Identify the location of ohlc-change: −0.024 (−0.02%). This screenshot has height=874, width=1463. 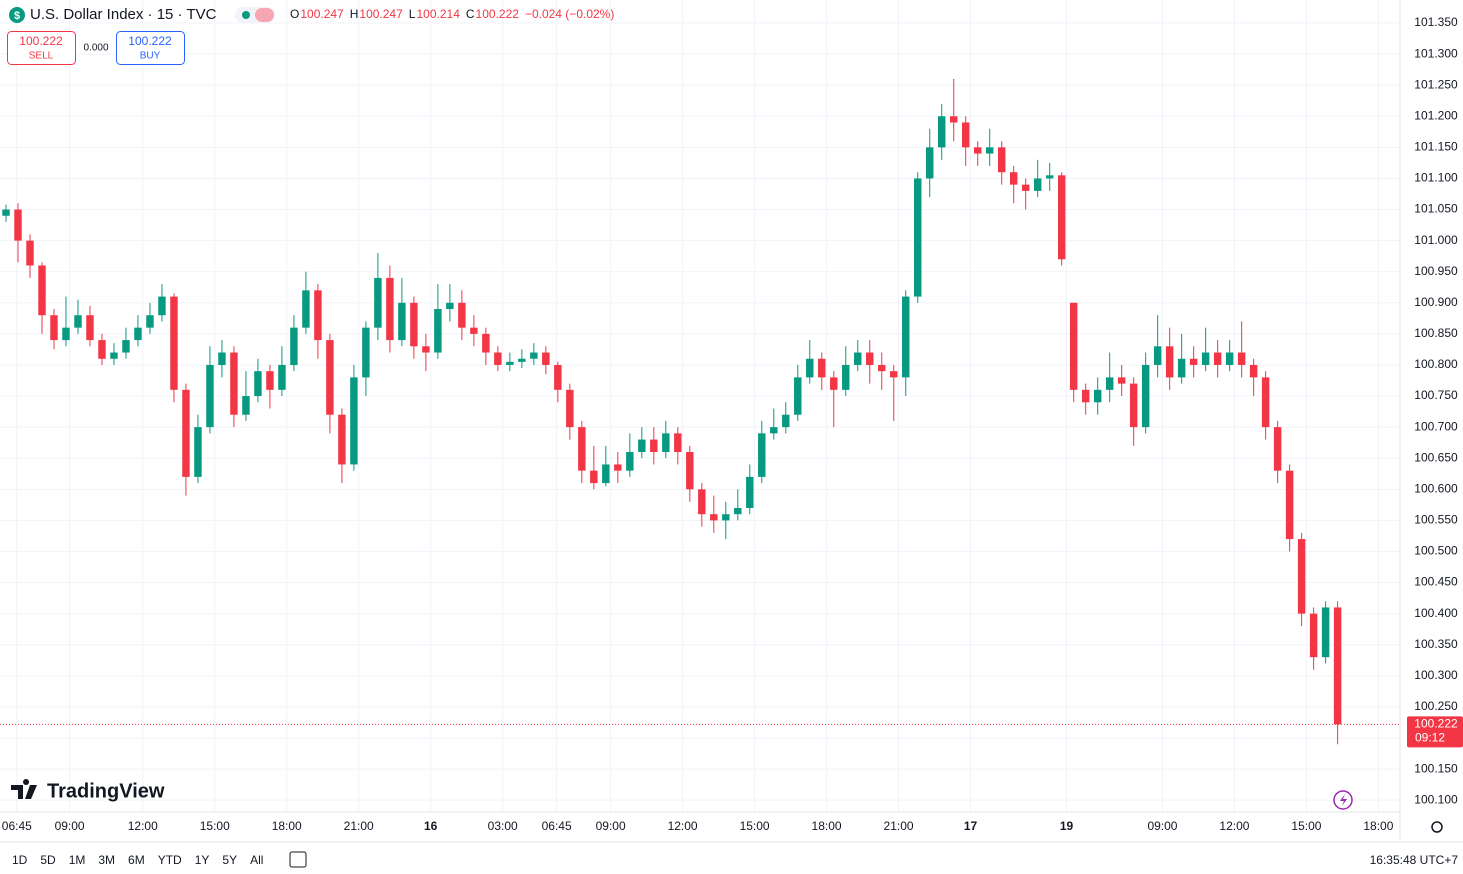
(569, 14).